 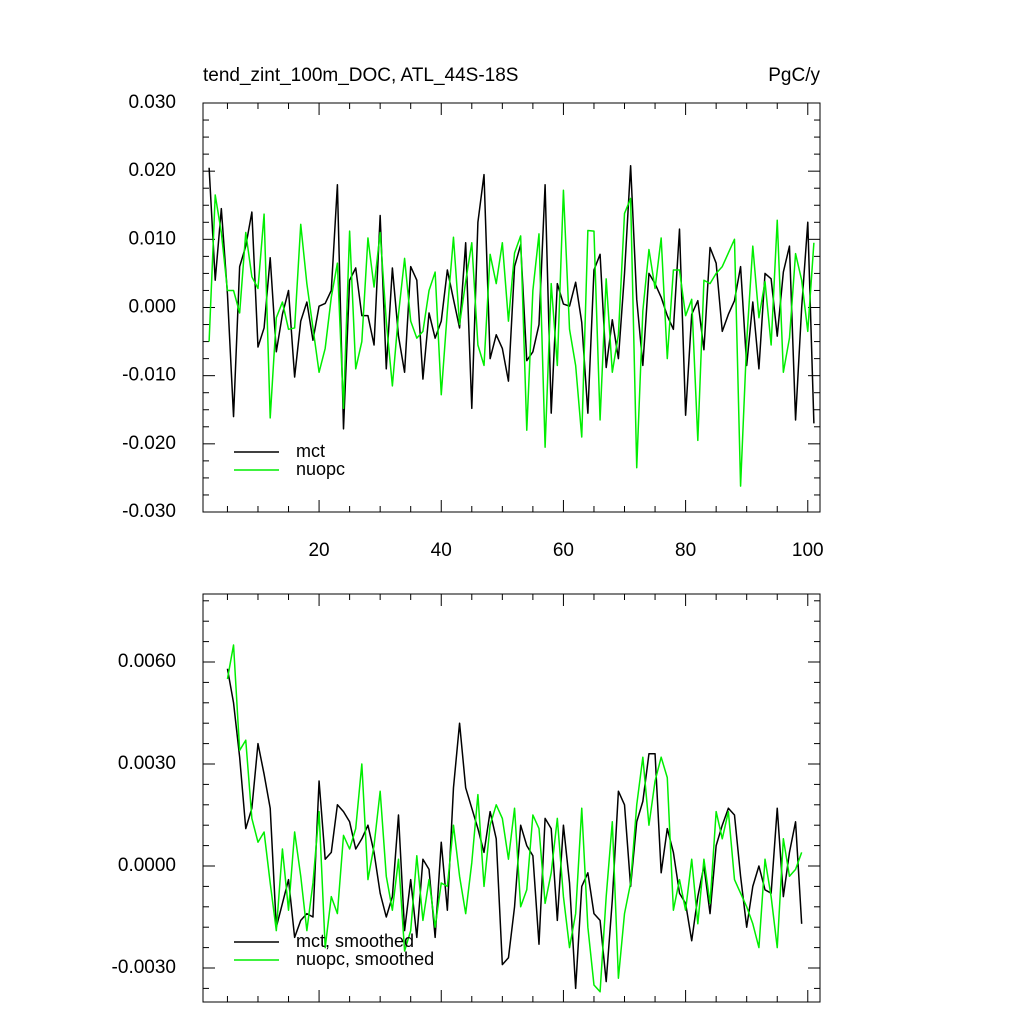 I want to click on y-tick-label: 0.0000, so click(x=147, y=865).